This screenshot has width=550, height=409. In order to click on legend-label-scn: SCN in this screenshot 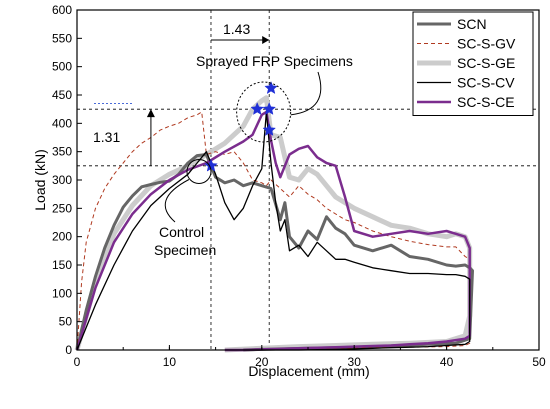, I will do `click(472, 24)`.